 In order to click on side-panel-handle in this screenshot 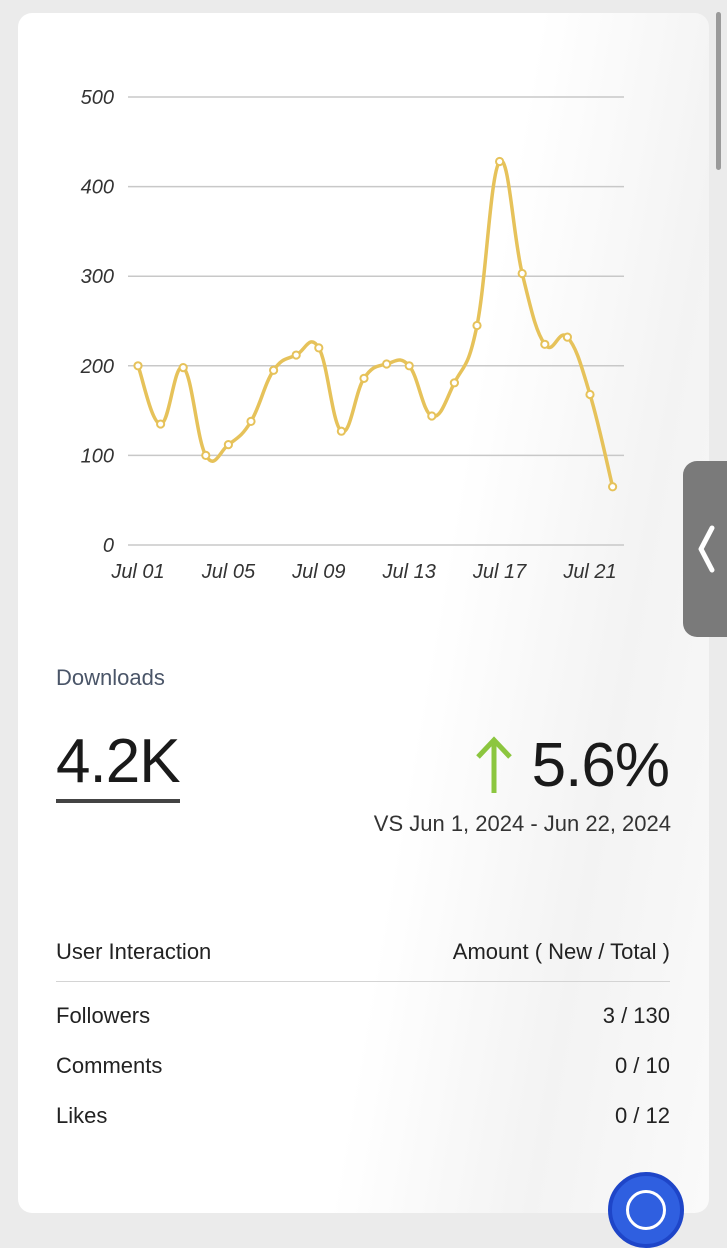, I will do `click(705, 549)`.